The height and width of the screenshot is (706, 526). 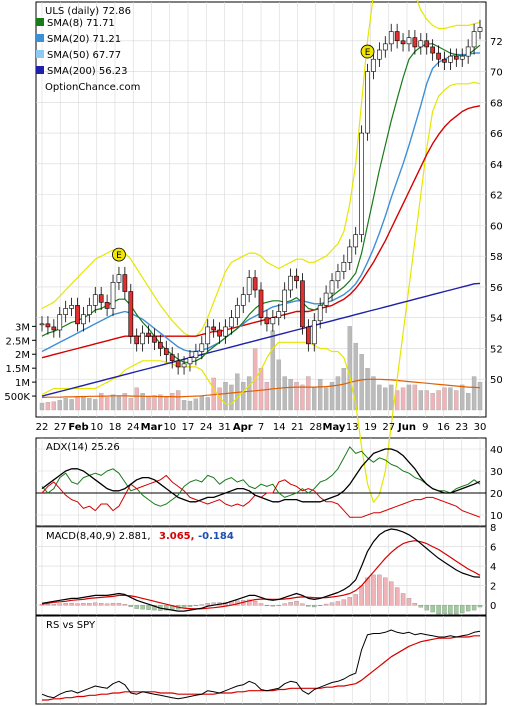 I want to click on volume-tick-label: 2.5M, so click(x=17, y=341).